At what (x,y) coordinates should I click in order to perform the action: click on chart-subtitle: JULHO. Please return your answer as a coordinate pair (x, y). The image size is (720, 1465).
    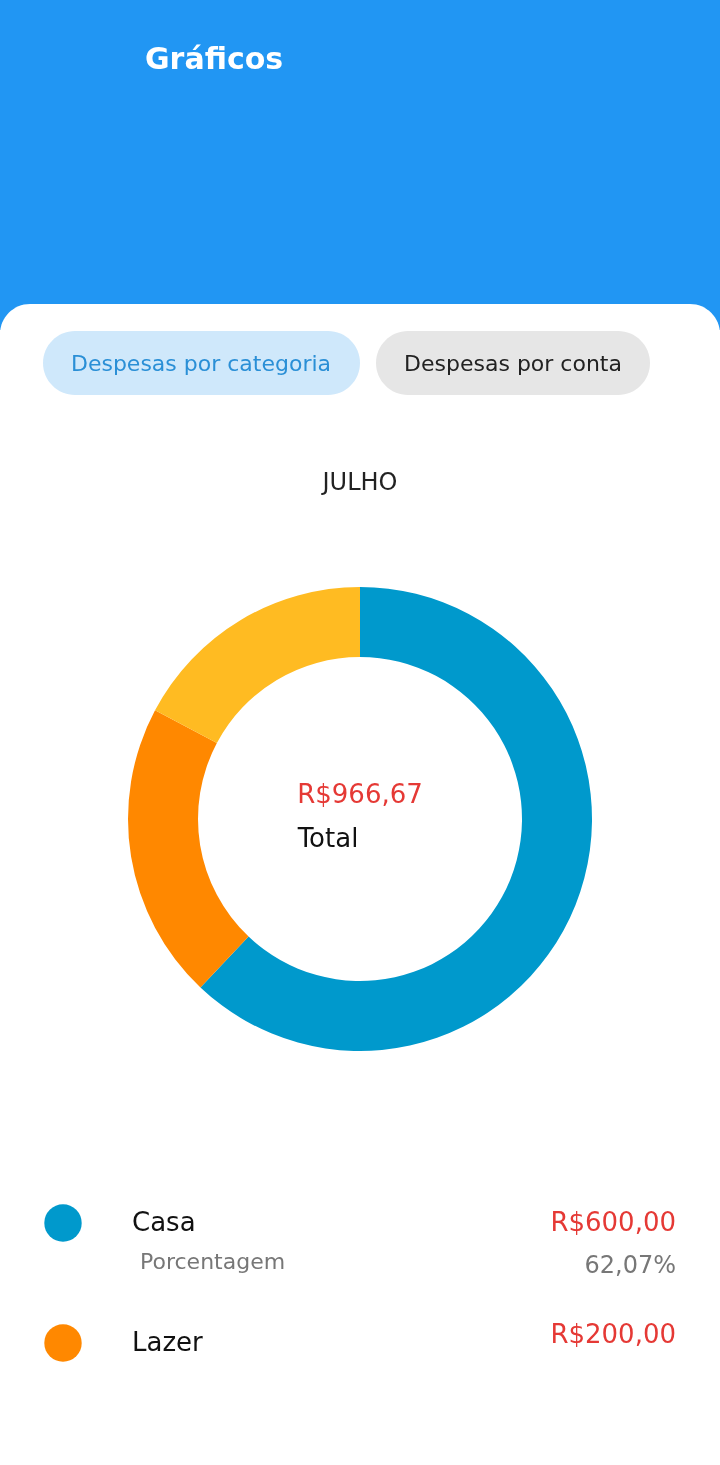
    Looking at the image, I should click on (359, 482).